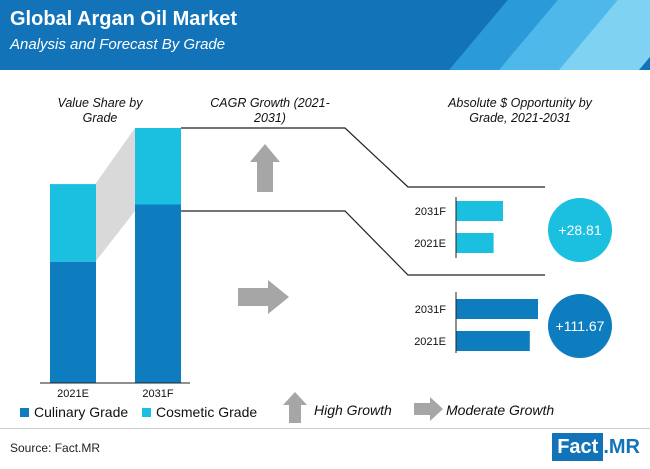 The height and width of the screenshot is (469, 650). I want to click on hbar-cosmetic-2021e, so click(475, 243).